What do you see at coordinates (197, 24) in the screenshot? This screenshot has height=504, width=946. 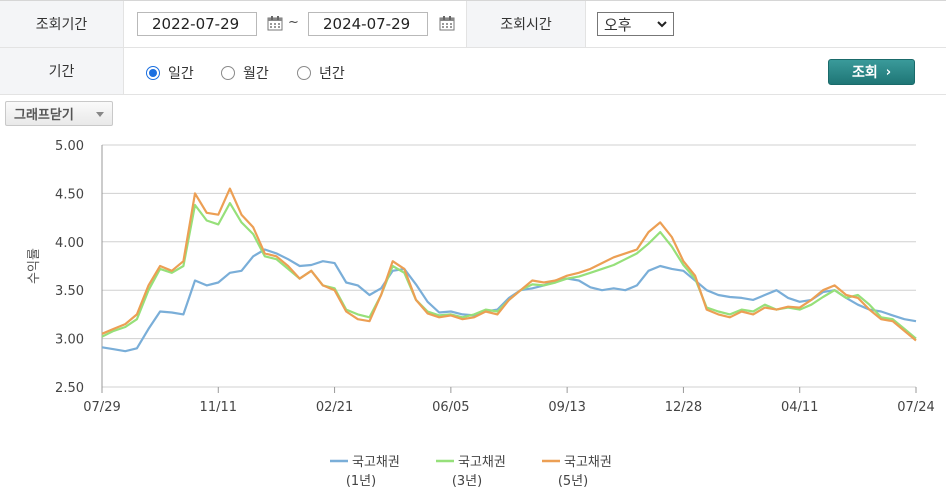 I see `start-date-input: 2022-07-29` at bounding box center [197, 24].